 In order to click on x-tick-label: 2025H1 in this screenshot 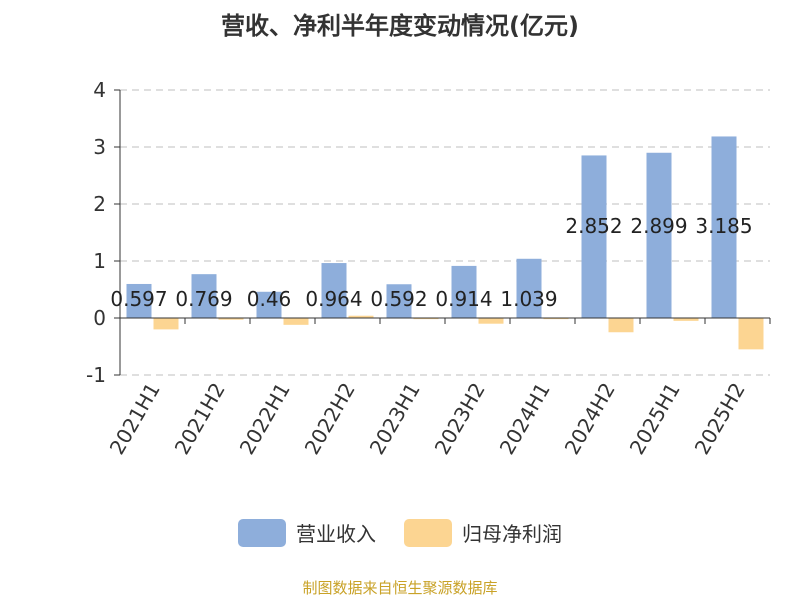, I will do `click(655, 419)`.